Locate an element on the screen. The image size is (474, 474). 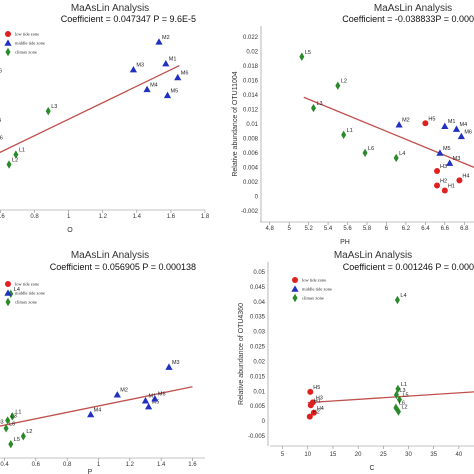
chart-title: MaAsLin Analysis is located at coordinates (373, 255).